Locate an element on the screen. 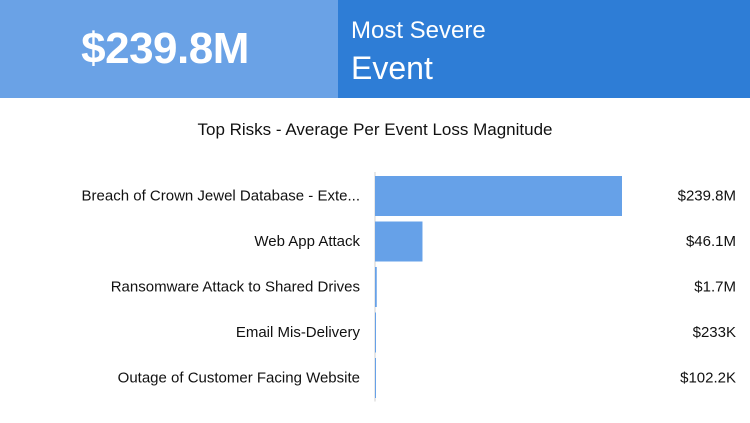 This screenshot has height=423, width=750. kpi-label-tile: Most Severe Event is located at coordinates (544, 49).